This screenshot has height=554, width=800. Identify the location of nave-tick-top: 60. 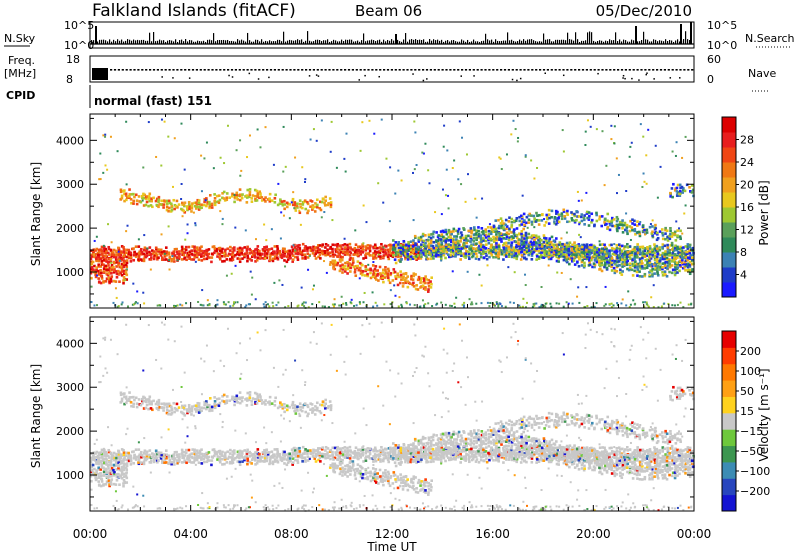
(714, 59).